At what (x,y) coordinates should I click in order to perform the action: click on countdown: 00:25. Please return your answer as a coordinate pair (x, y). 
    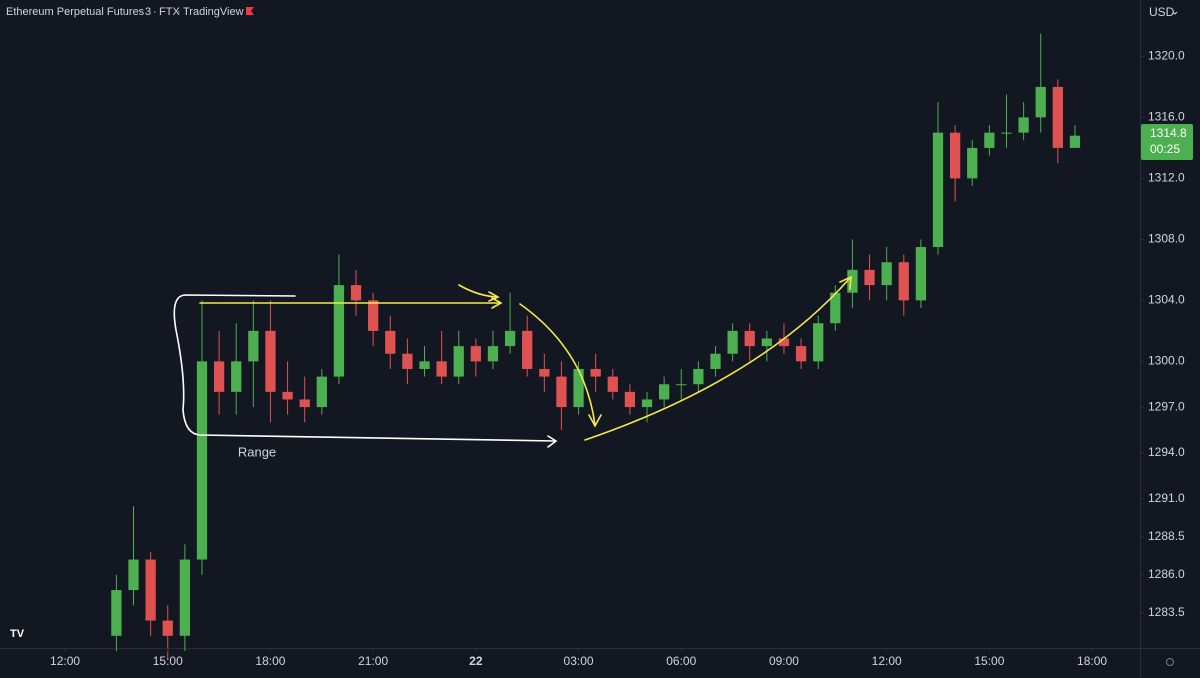
    Looking at the image, I should click on (1165, 149).